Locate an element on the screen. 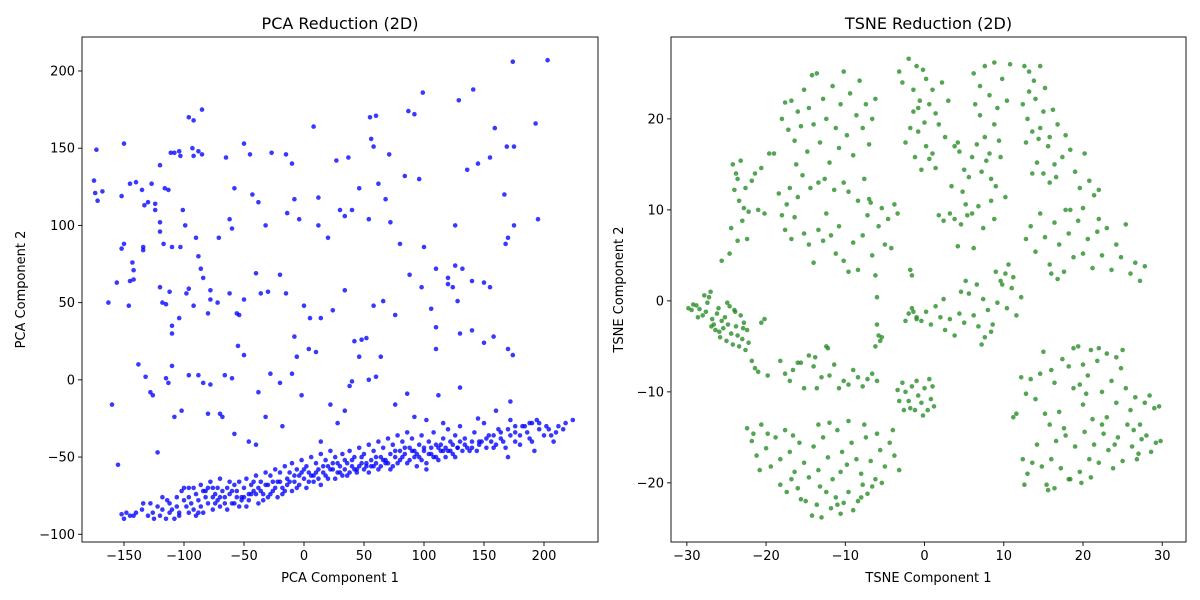  pca-xtick-label: 150 is located at coordinates (484, 556).